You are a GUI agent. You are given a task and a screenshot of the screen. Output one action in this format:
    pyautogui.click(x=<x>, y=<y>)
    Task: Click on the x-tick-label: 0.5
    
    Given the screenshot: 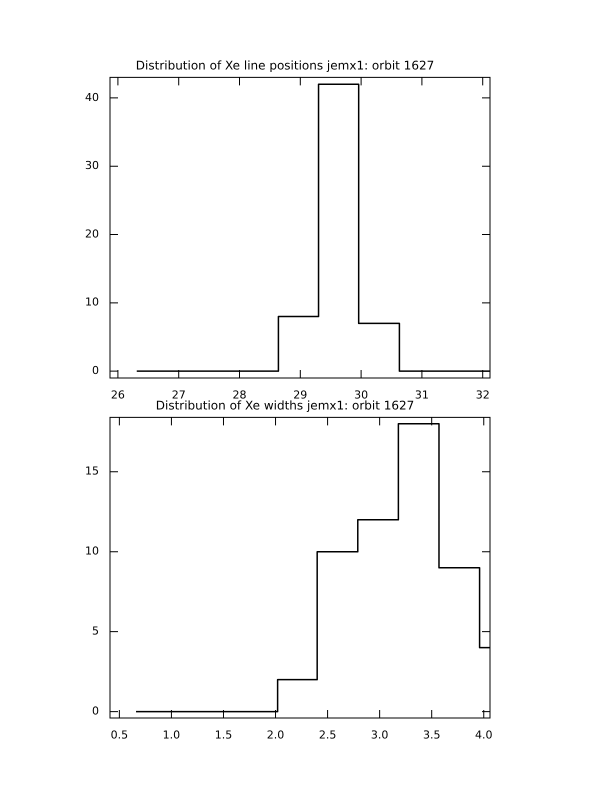 What is the action you would take?
    pyautogui.click(x=119, y=735)
    